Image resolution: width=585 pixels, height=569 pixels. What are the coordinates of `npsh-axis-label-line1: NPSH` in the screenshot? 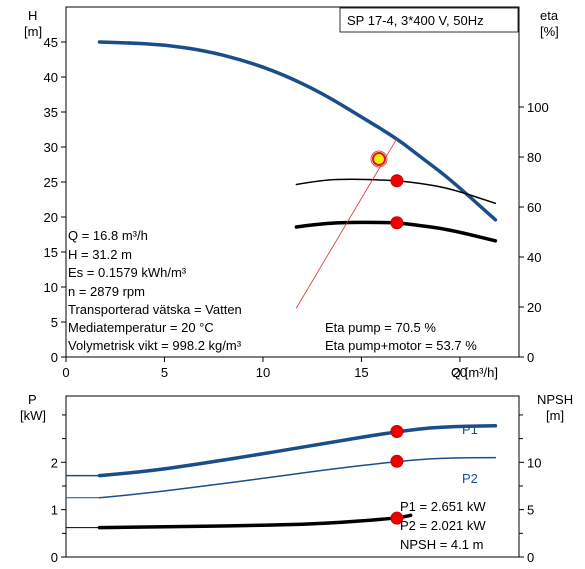 It's located at (555, 399).